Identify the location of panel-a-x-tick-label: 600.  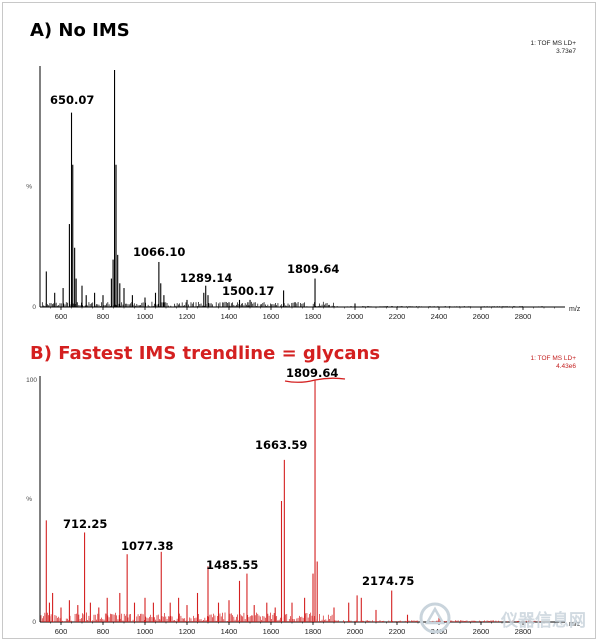
(61, 316).